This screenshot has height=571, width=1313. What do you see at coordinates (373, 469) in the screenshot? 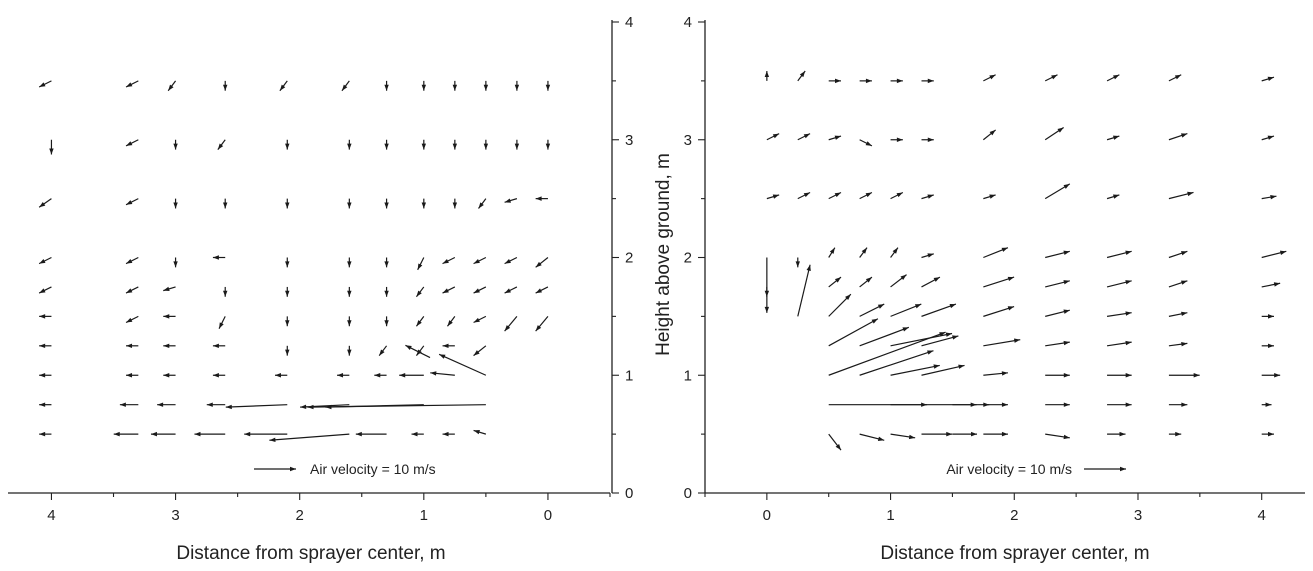
I see `reference-label: Air velocity = 10 m/s` at bounding box center [373, 469].